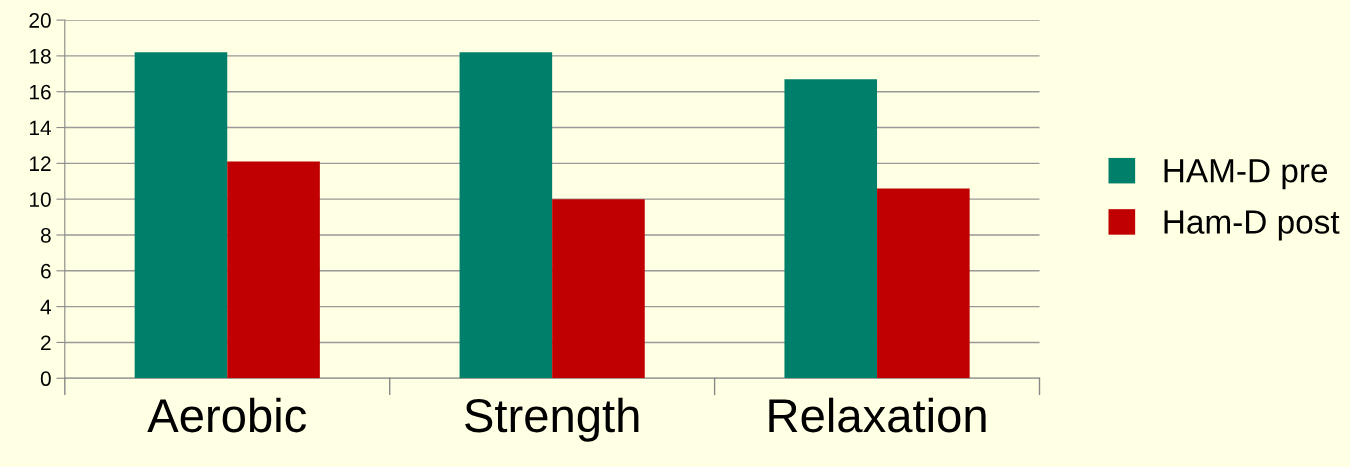 The height and width of the screenshot is (467, 1350). What do you see at coordinates (40, 163) in the screenshot?
I see `y-tick-label: 12` at bounding box center [40, 163].